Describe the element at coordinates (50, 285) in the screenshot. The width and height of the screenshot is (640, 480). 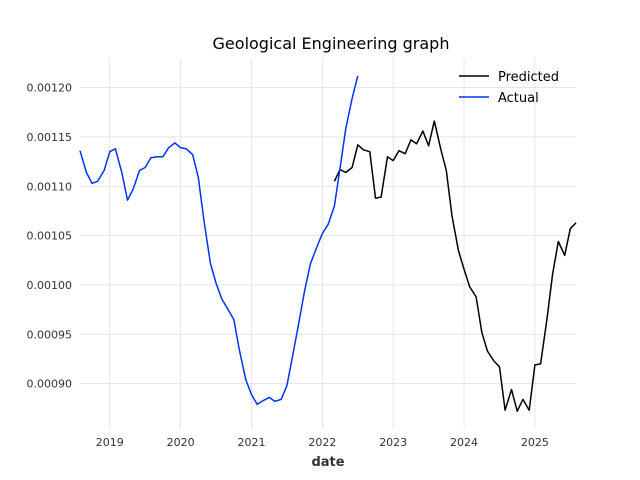
I see `y-tick-label: 0.00100` at that location.